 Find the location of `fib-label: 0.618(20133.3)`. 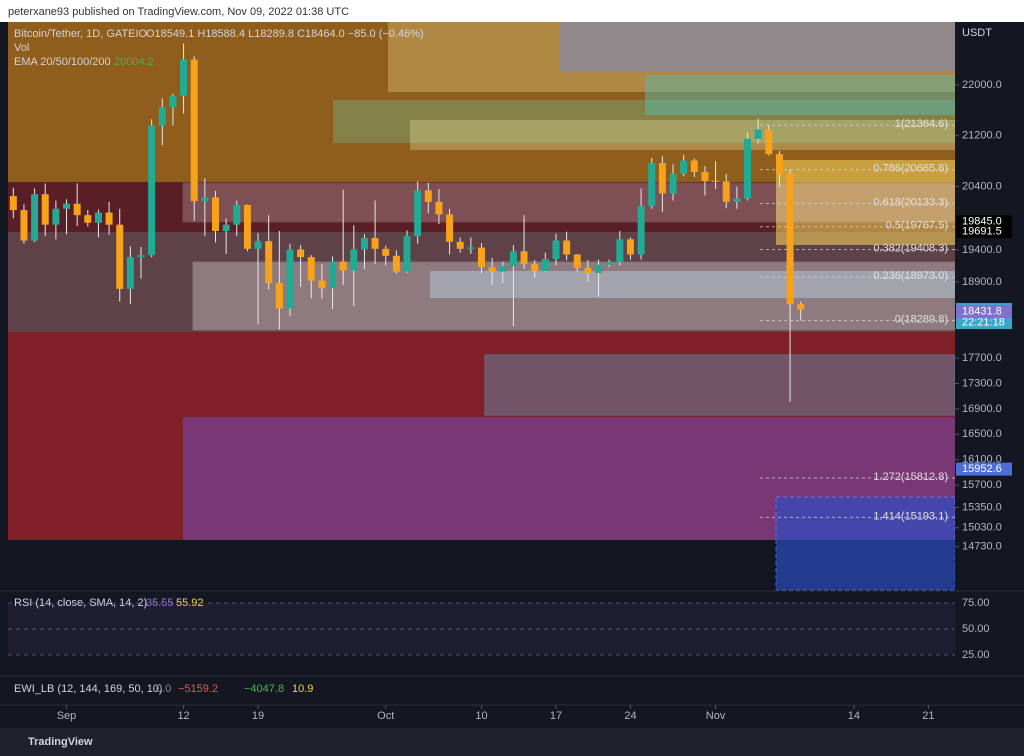

fib-label: 0.618(20133.3) is located at coordinates (910, 202).